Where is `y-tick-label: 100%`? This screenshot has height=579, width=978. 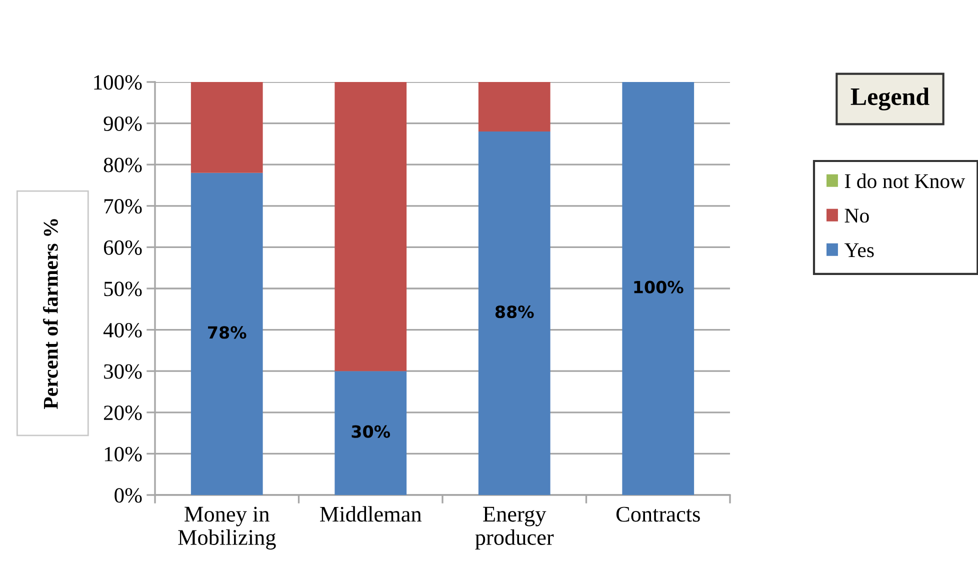 y-tick-label: 100% is located at coordinates (118, 82).